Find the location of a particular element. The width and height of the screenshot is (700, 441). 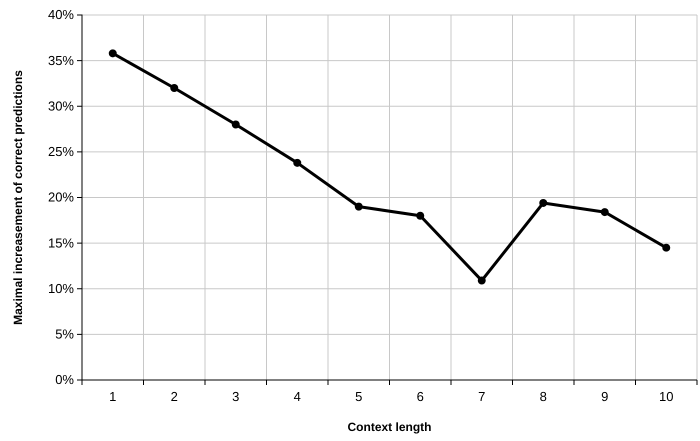

x-tick-label: 1 is located at coordinates (112, 396).